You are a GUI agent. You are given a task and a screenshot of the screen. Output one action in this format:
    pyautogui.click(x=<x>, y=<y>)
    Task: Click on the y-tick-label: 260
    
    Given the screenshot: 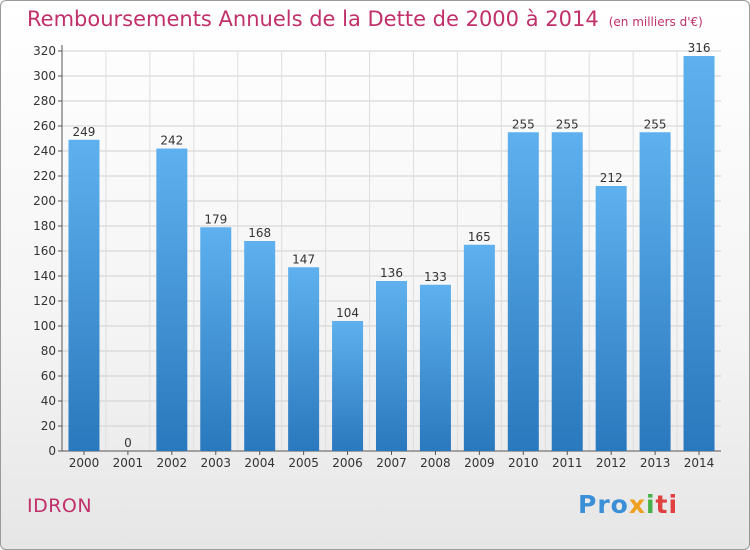 What is the action you would take?
    pyautogui.click(x=44, y=126)
    